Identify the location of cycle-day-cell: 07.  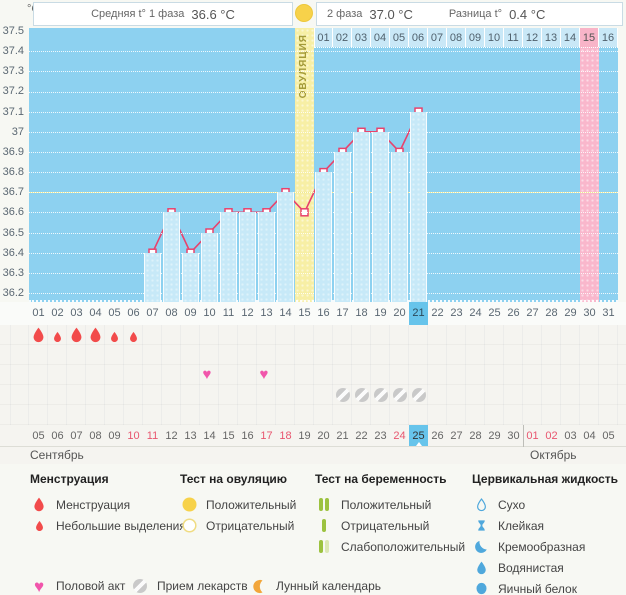
(152, 313).